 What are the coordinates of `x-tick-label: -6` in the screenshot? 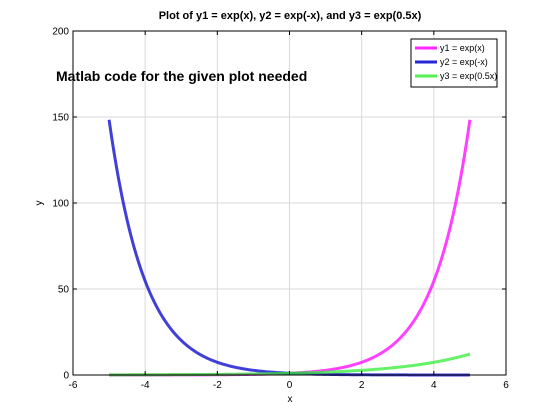 It's located at (73, 385).